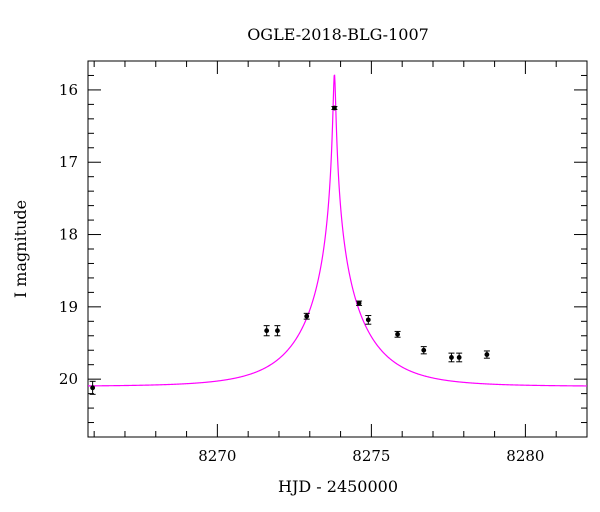  I want to click on y-tick-label: 20, so click(68, 379).